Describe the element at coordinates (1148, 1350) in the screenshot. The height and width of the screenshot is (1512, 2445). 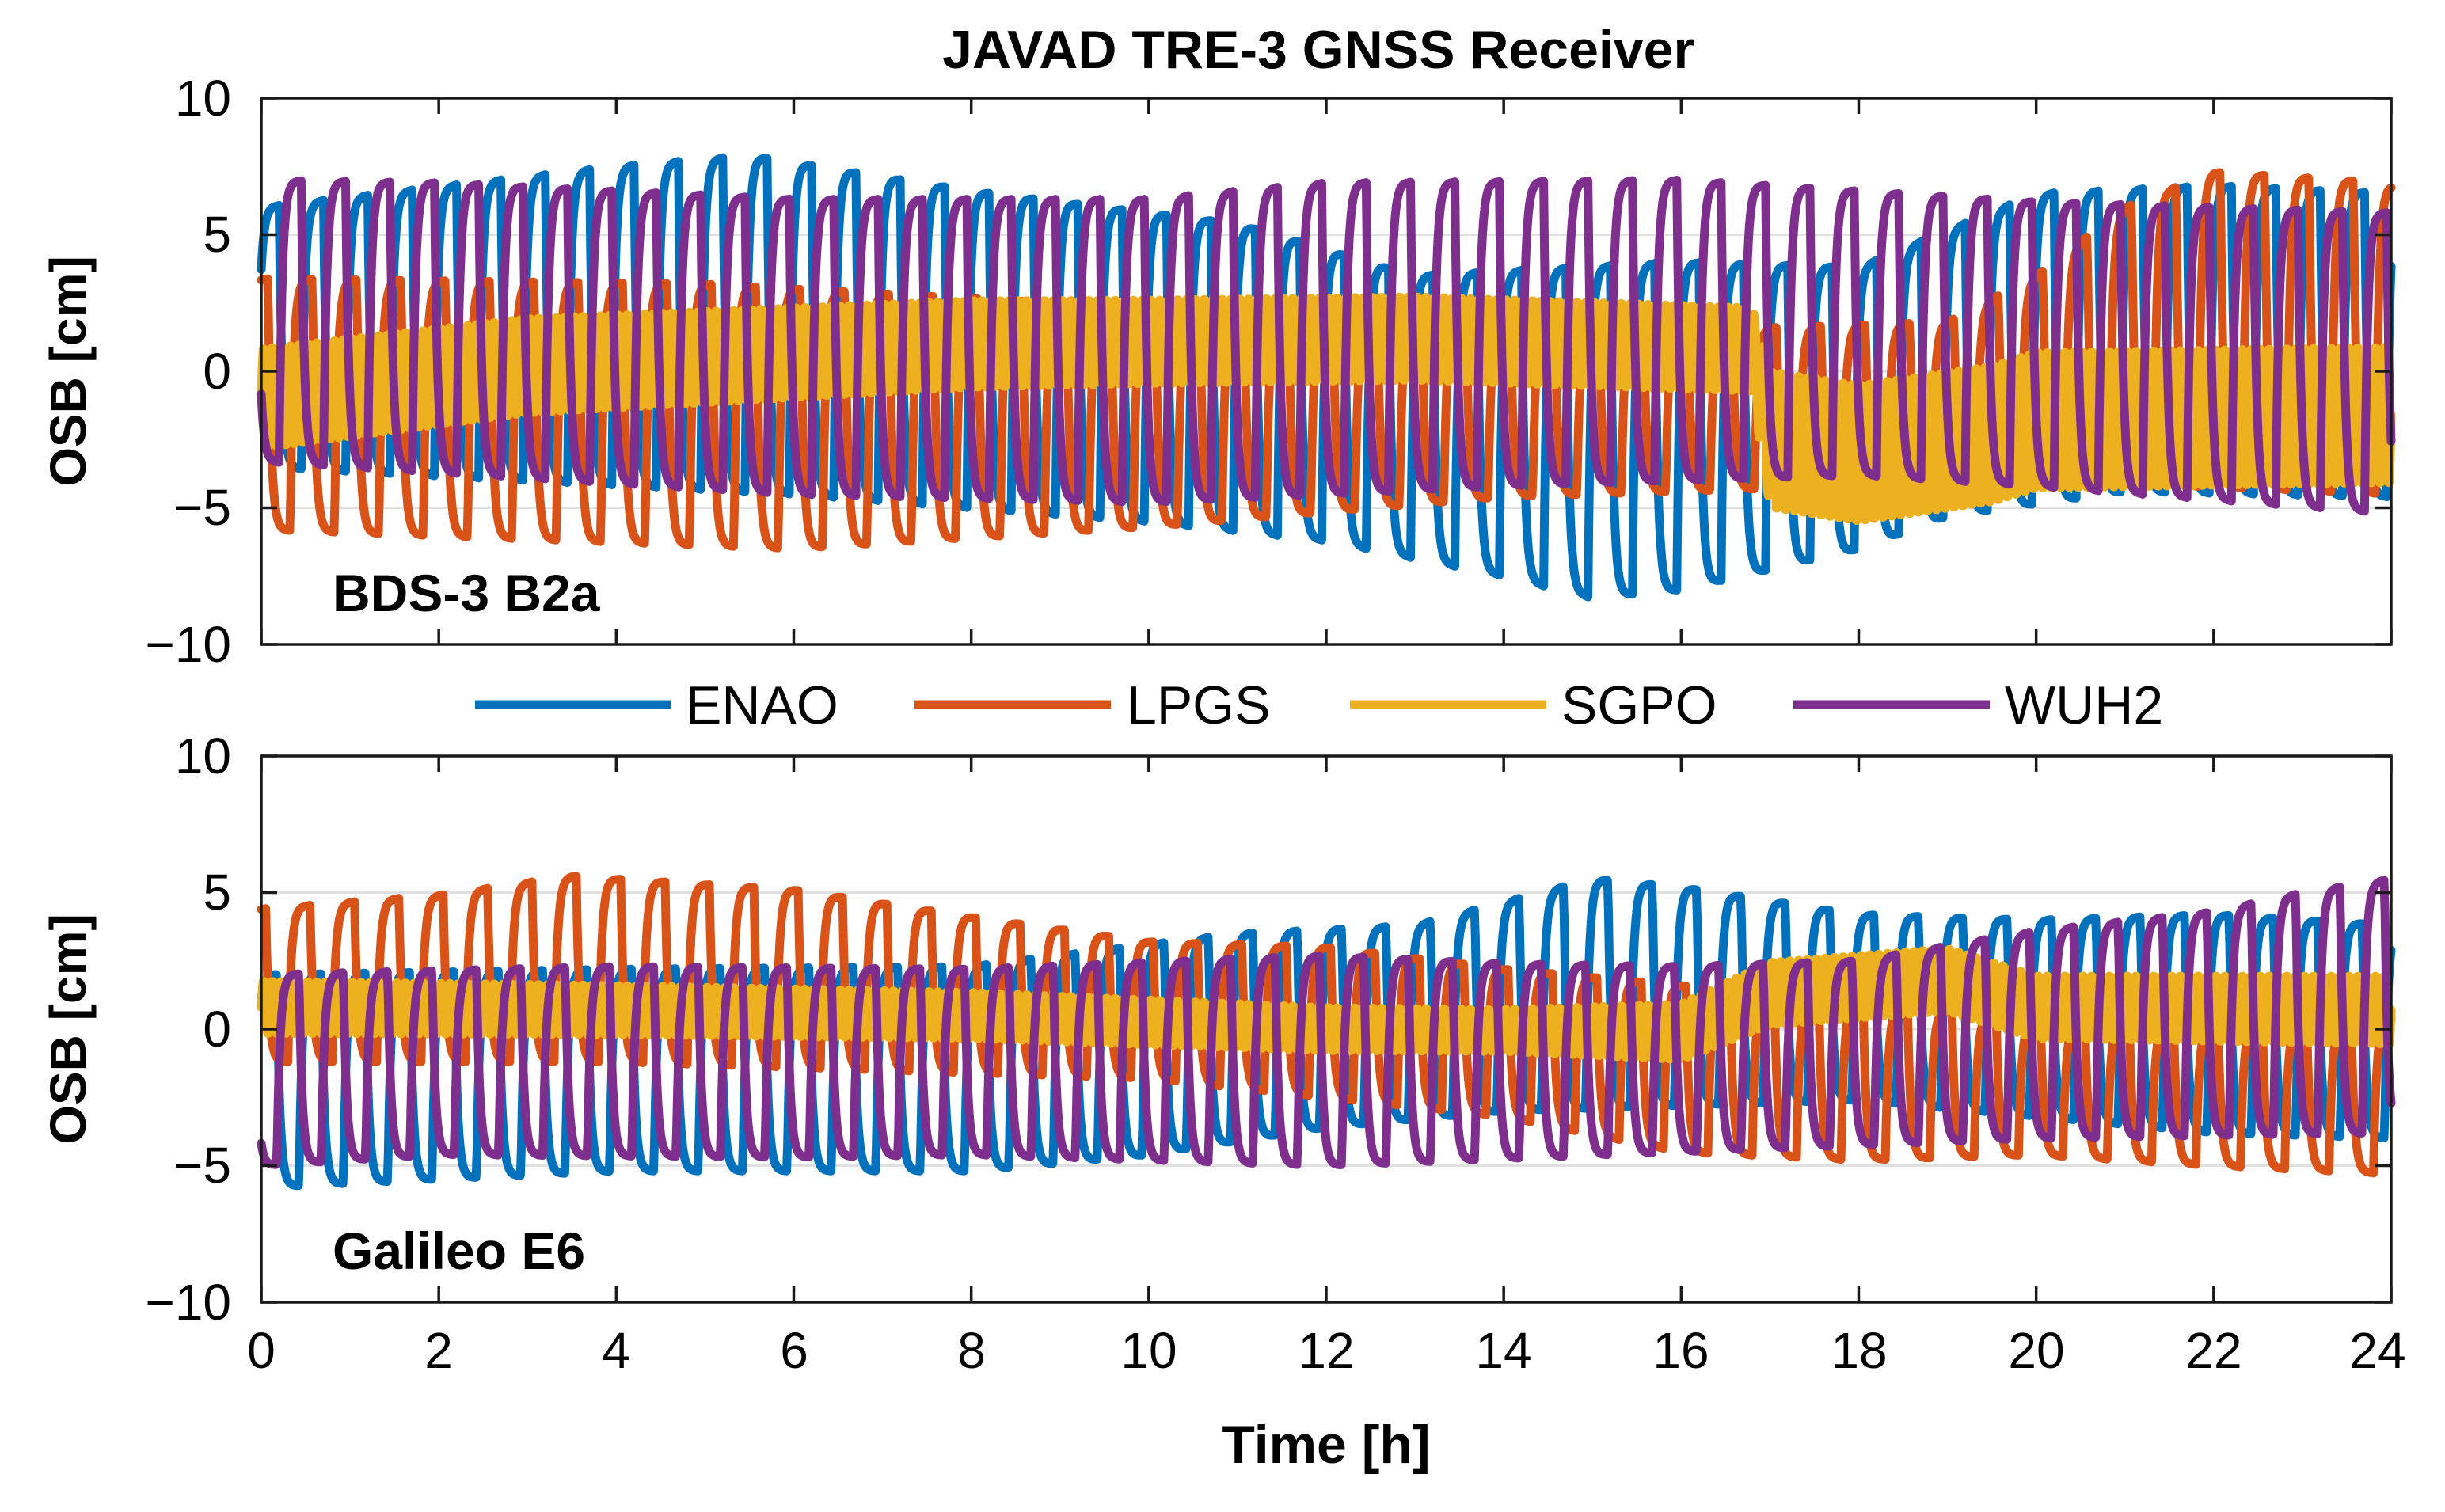
I see `x-tick-label: 10` at that location.